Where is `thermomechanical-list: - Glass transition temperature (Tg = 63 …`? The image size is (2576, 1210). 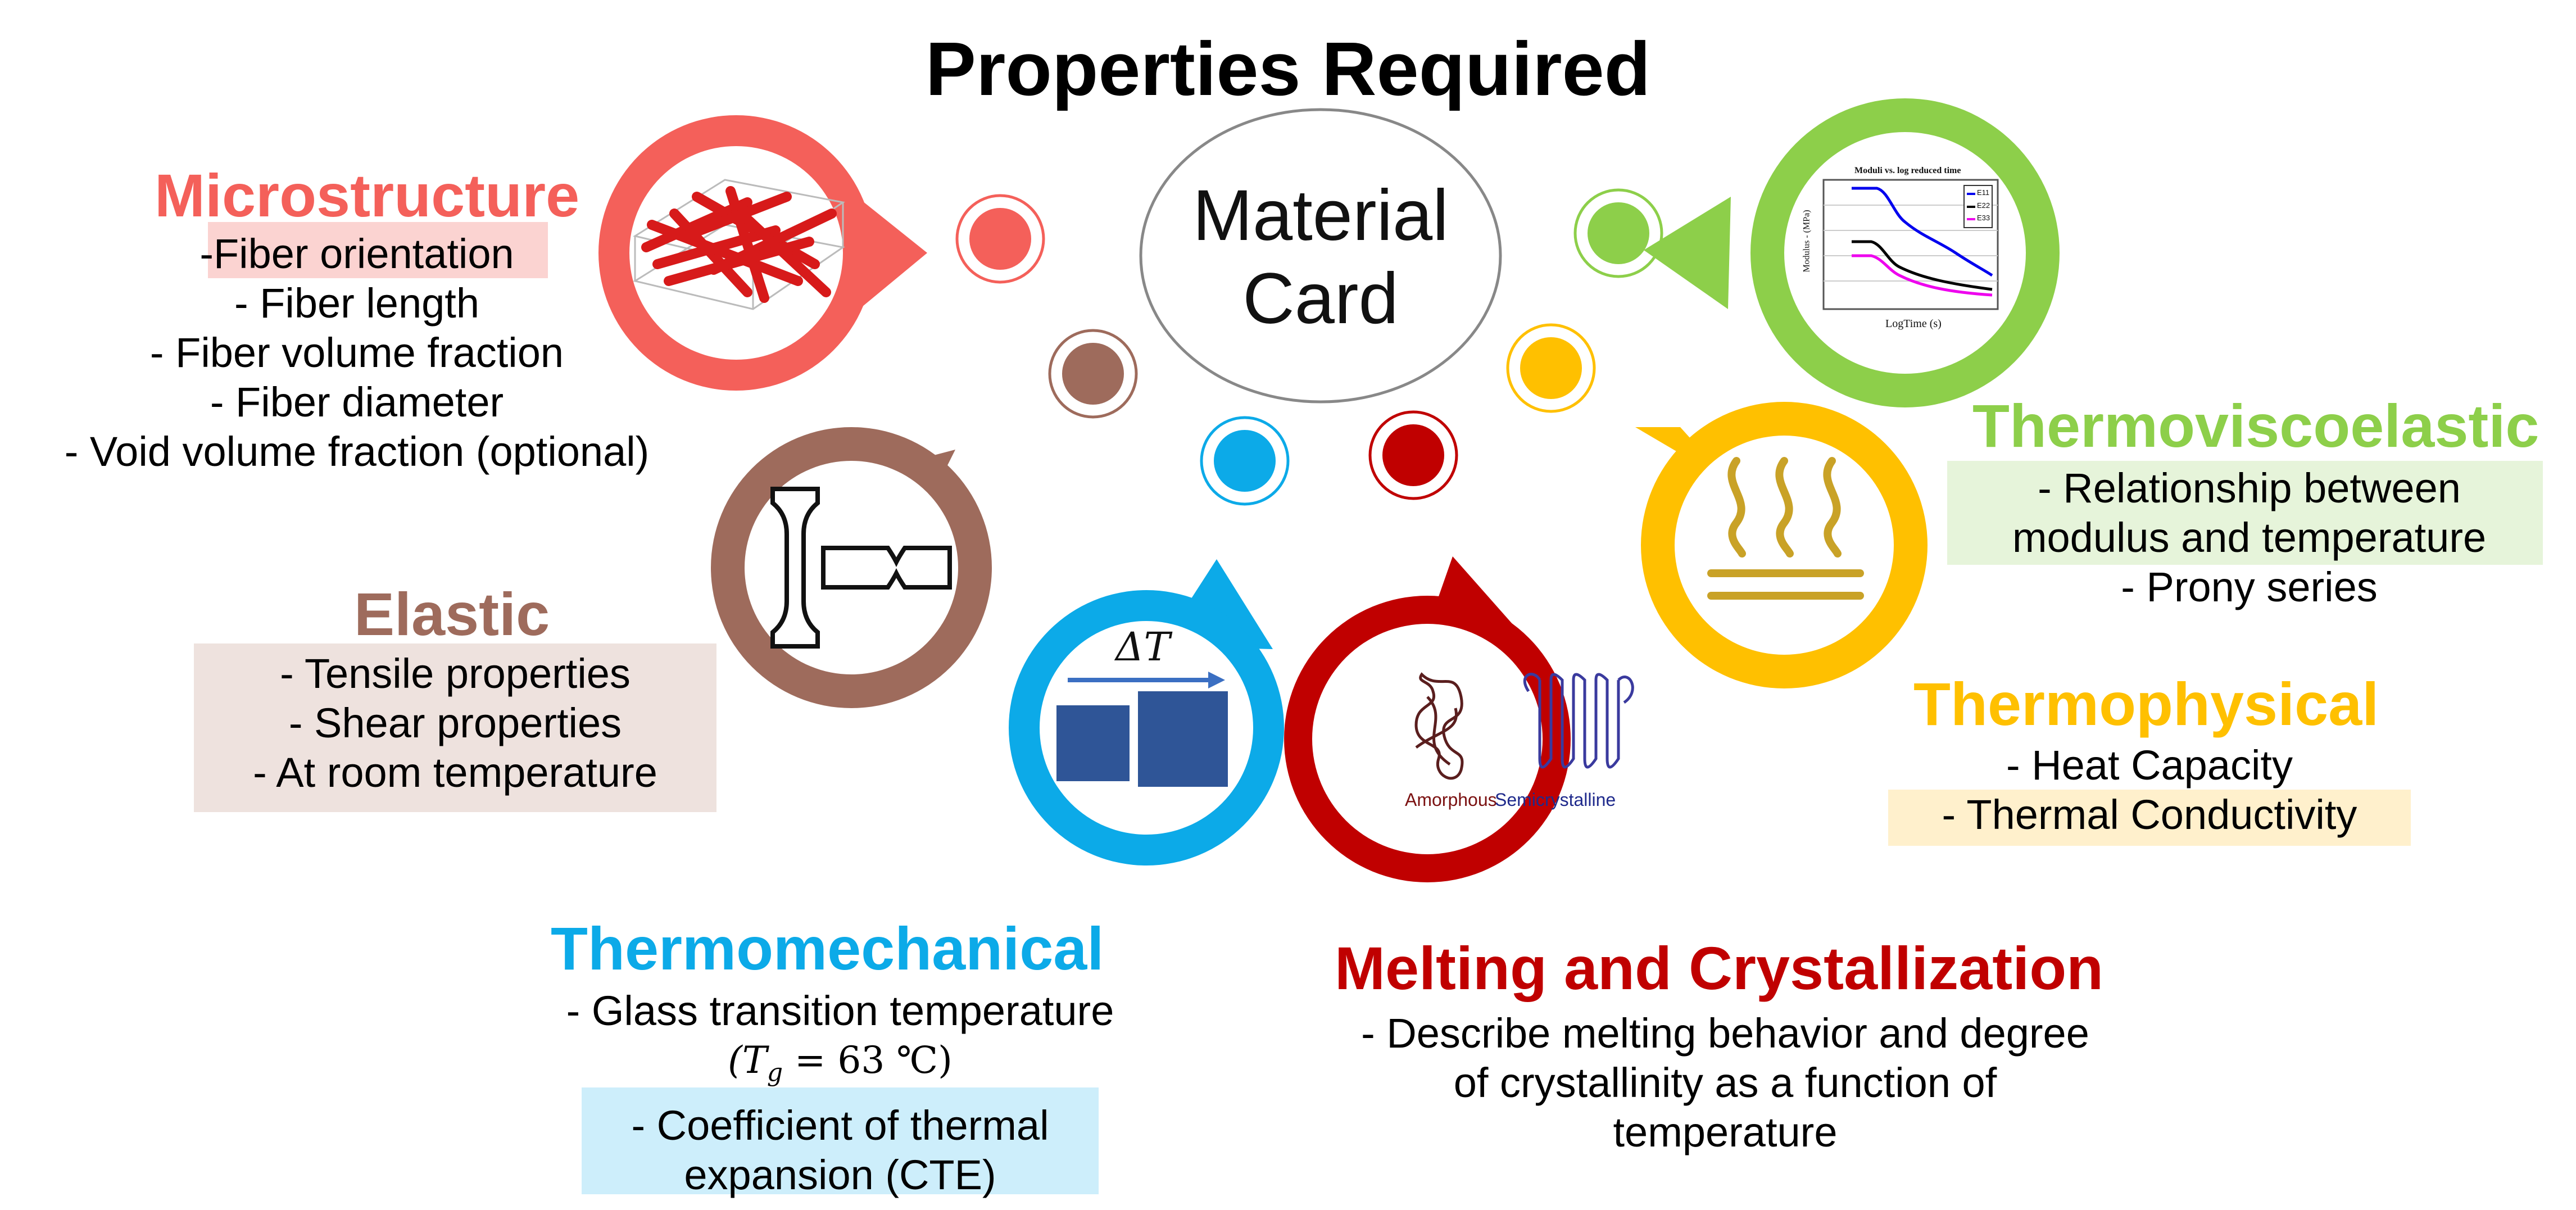
thermomechanical-list: - Glass transition temperature (Tg = 63 … is located at coordinates (840, 1093).